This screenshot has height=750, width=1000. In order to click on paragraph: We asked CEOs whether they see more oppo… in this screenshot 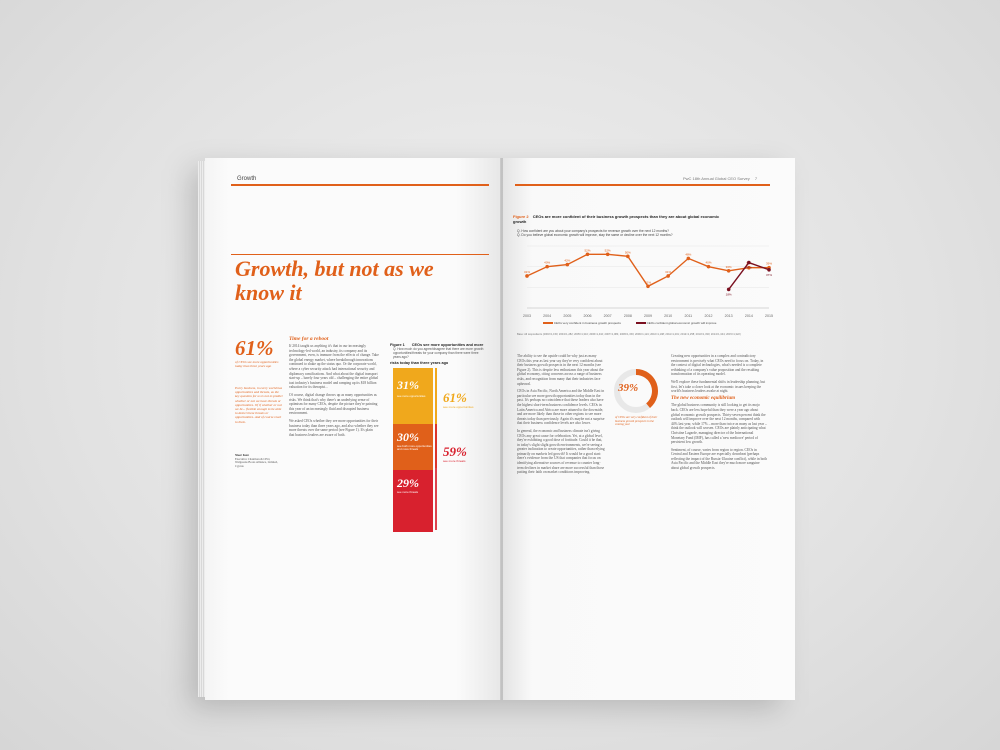, I will do `click(334, 427)`.